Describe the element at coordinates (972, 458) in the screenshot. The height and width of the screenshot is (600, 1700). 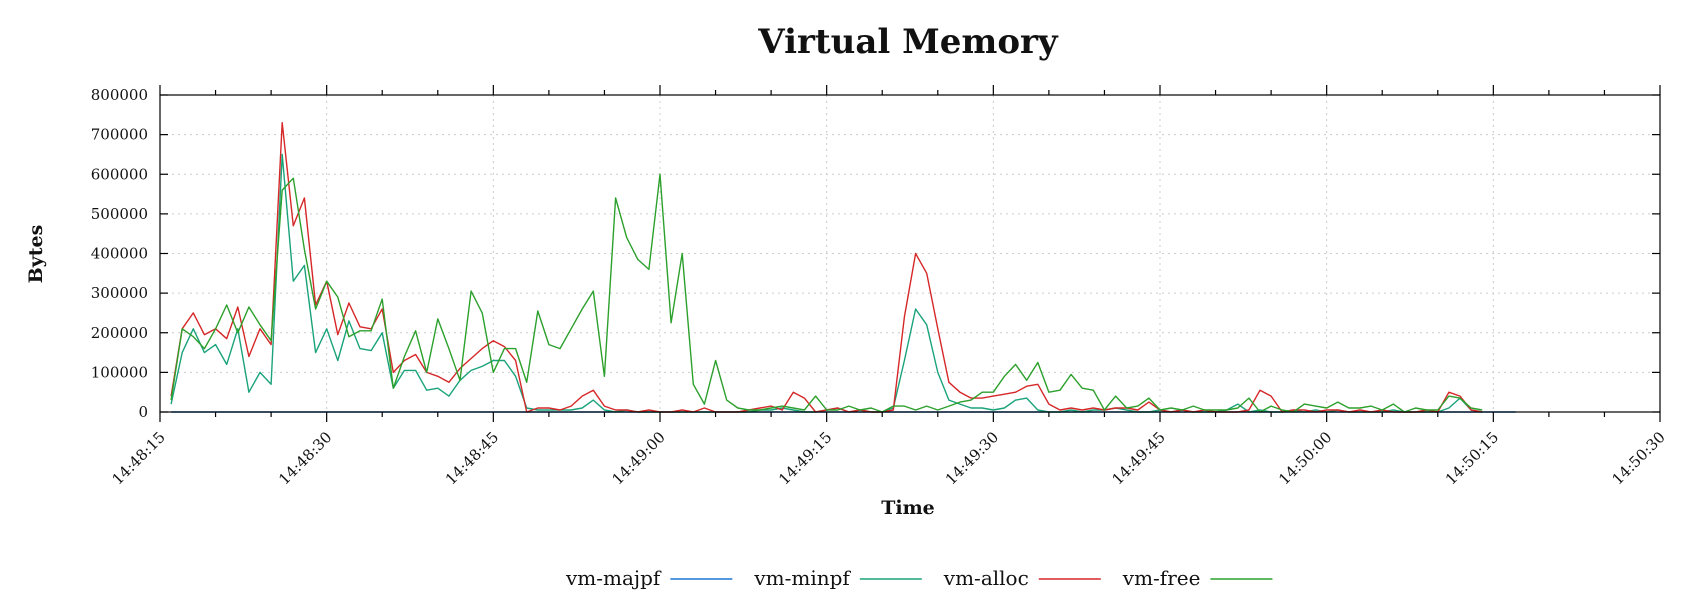
I see `x-tick-label: 14:49:30` at that location.